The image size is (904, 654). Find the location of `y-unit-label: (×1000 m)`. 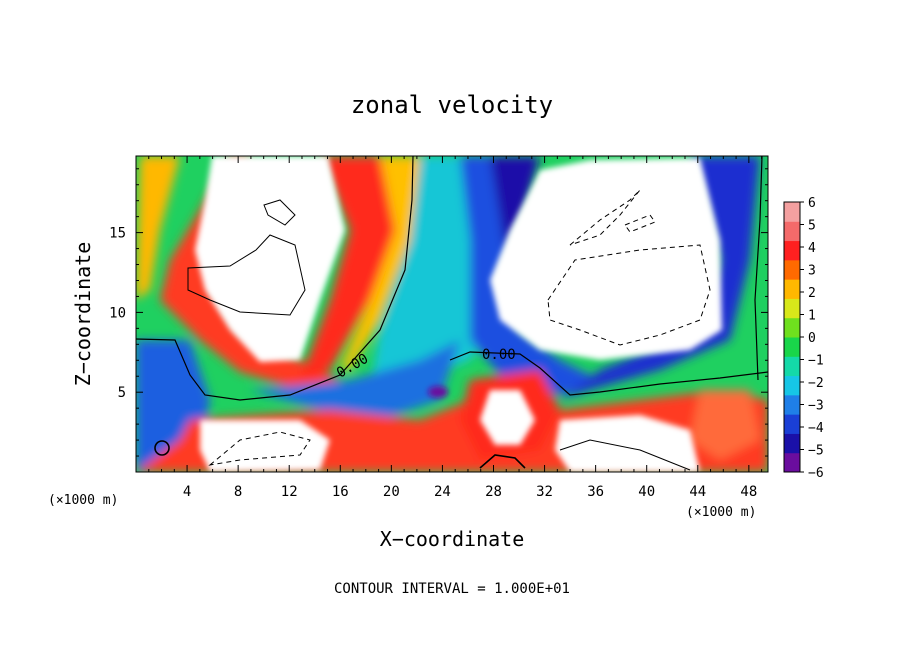

y-unit-label: (×1000 m) is located at coordinates (83, 500).